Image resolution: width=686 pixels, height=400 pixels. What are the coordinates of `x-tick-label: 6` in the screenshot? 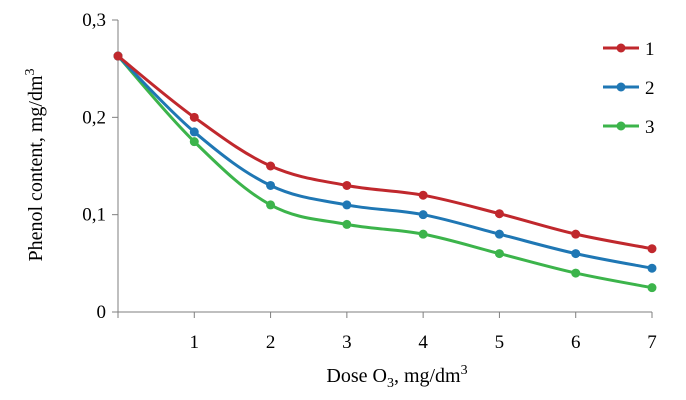 It's located at (576, 342).